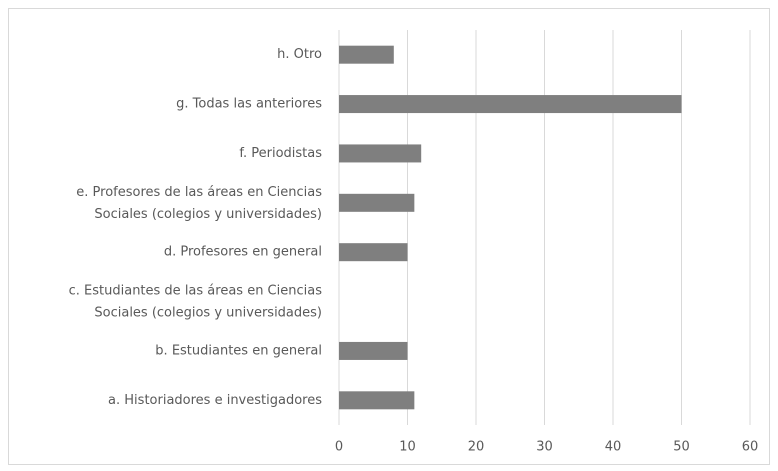 The height and width of the screenshot is (471, 778). Describe the element at coordinates (243, 252) in the screenshot. I see `y-tick-label: d. Profesores en general` at that location.